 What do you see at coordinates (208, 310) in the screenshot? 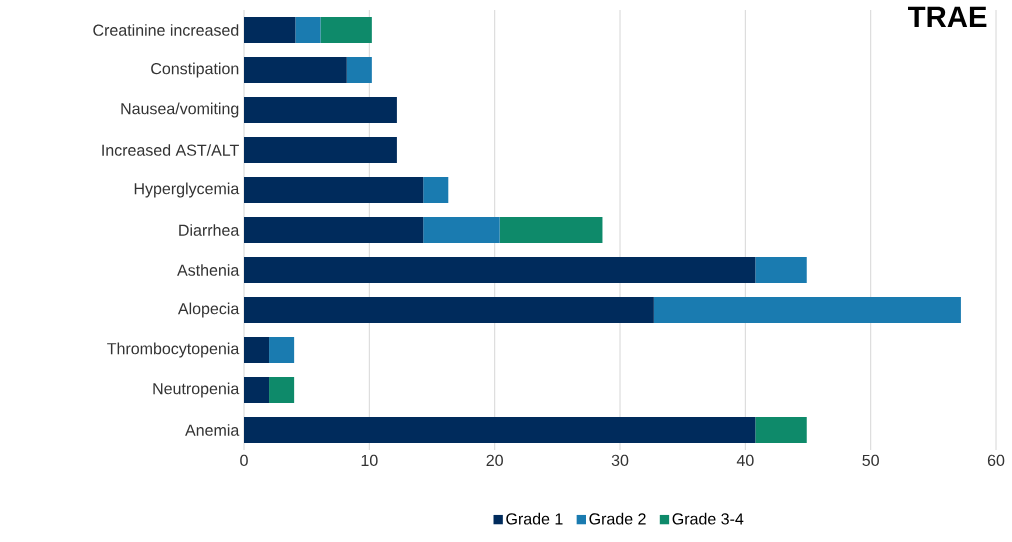
I see `y-tick-label: Alopecia` at bounding box center [208, 310].